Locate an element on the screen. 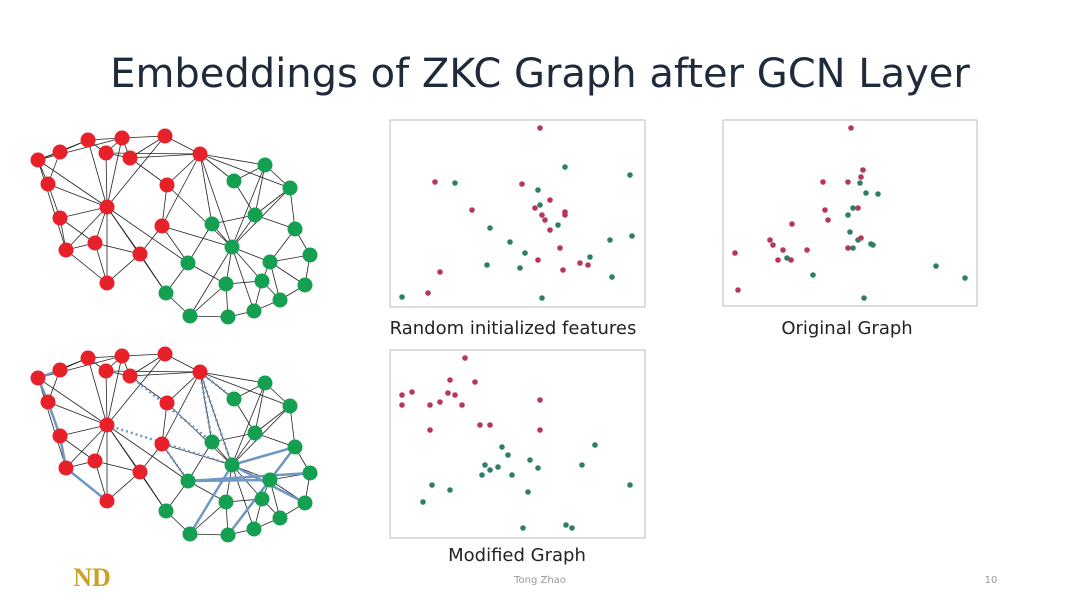 The image size is (1080, 608). panel-caption: Modified Graph is located at coordinates (517, 555).